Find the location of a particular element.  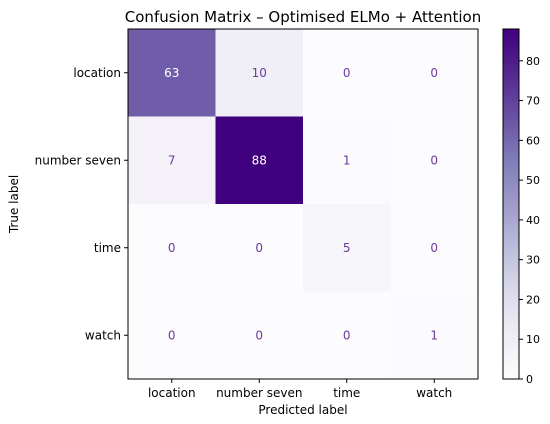

y-tick-label: watch is located at coordinates (103, 335).